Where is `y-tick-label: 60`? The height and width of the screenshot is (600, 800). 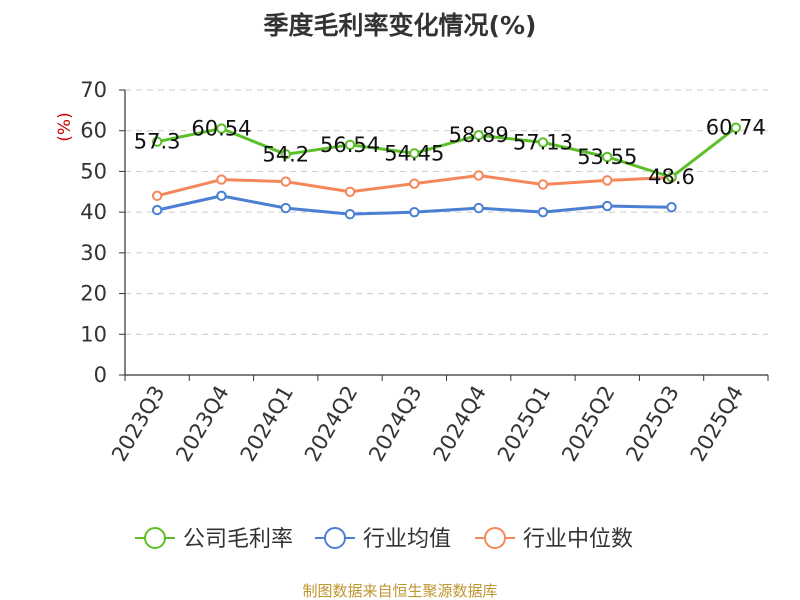 y-tick-label: 60 is located at coordinates (93, 131).